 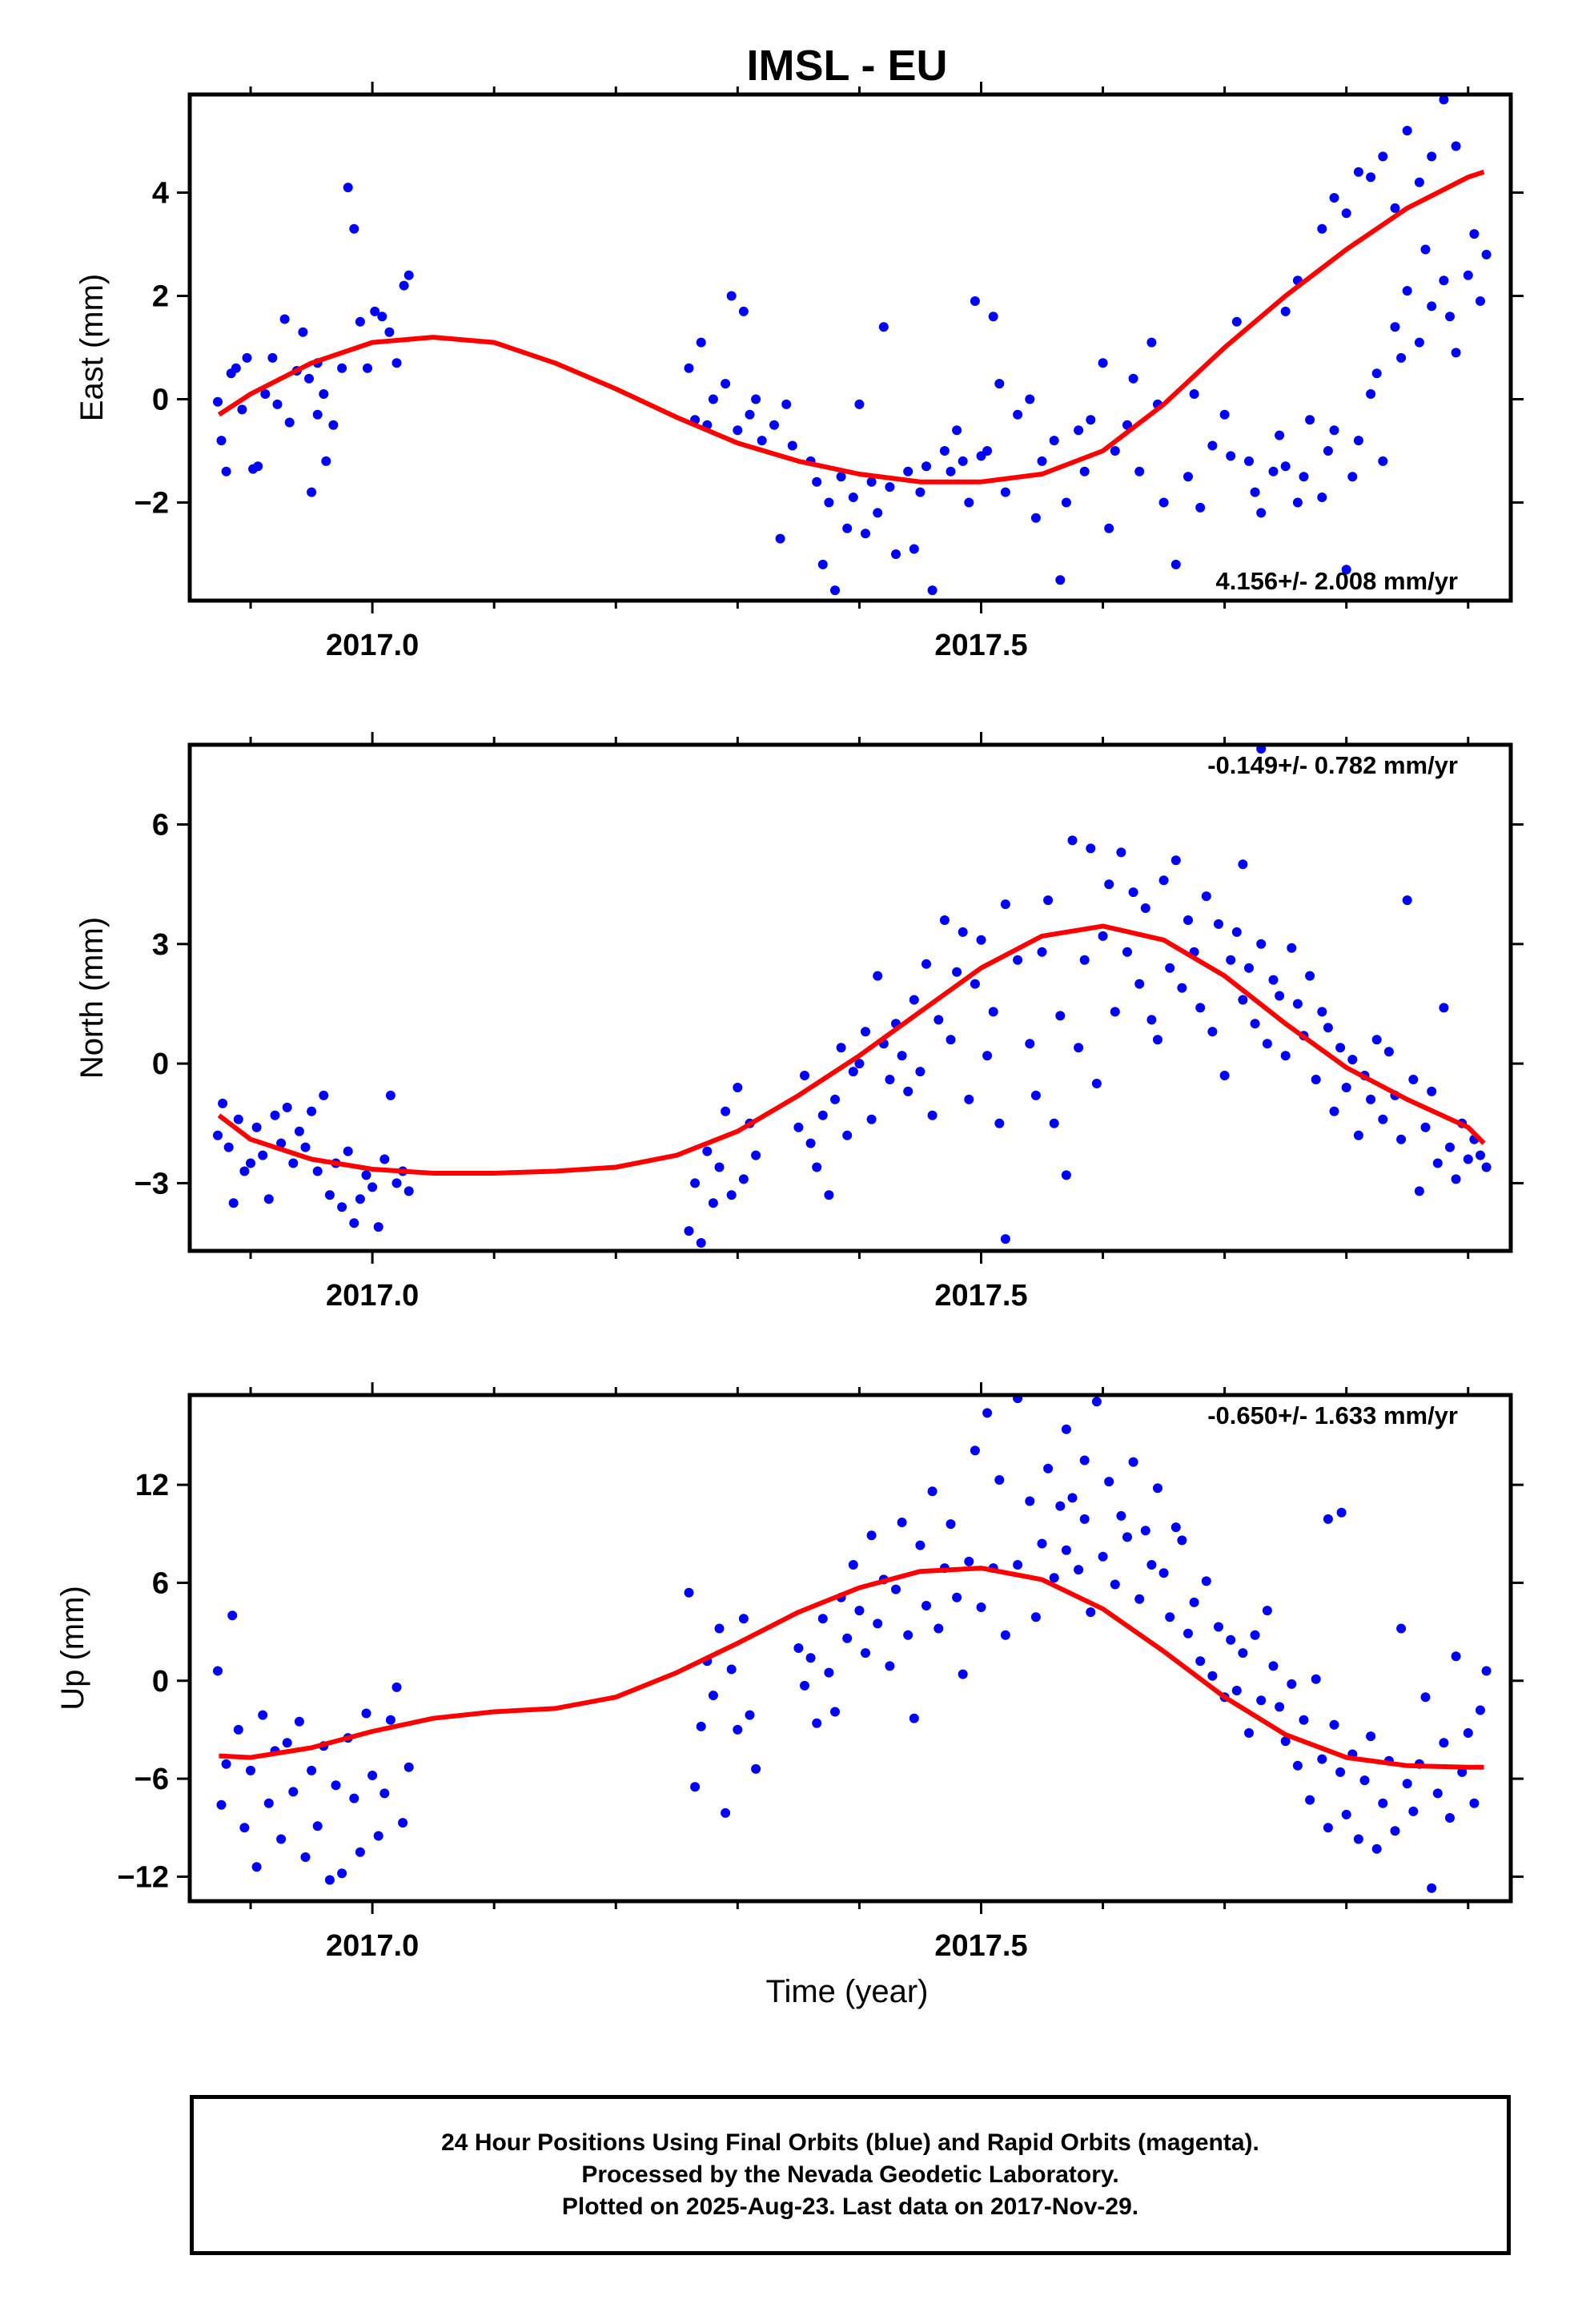 What do you see at coordinates (161, 399) in the screenshot?
I see `east-y-tick-label: 0` at bounding box center [161, 399].